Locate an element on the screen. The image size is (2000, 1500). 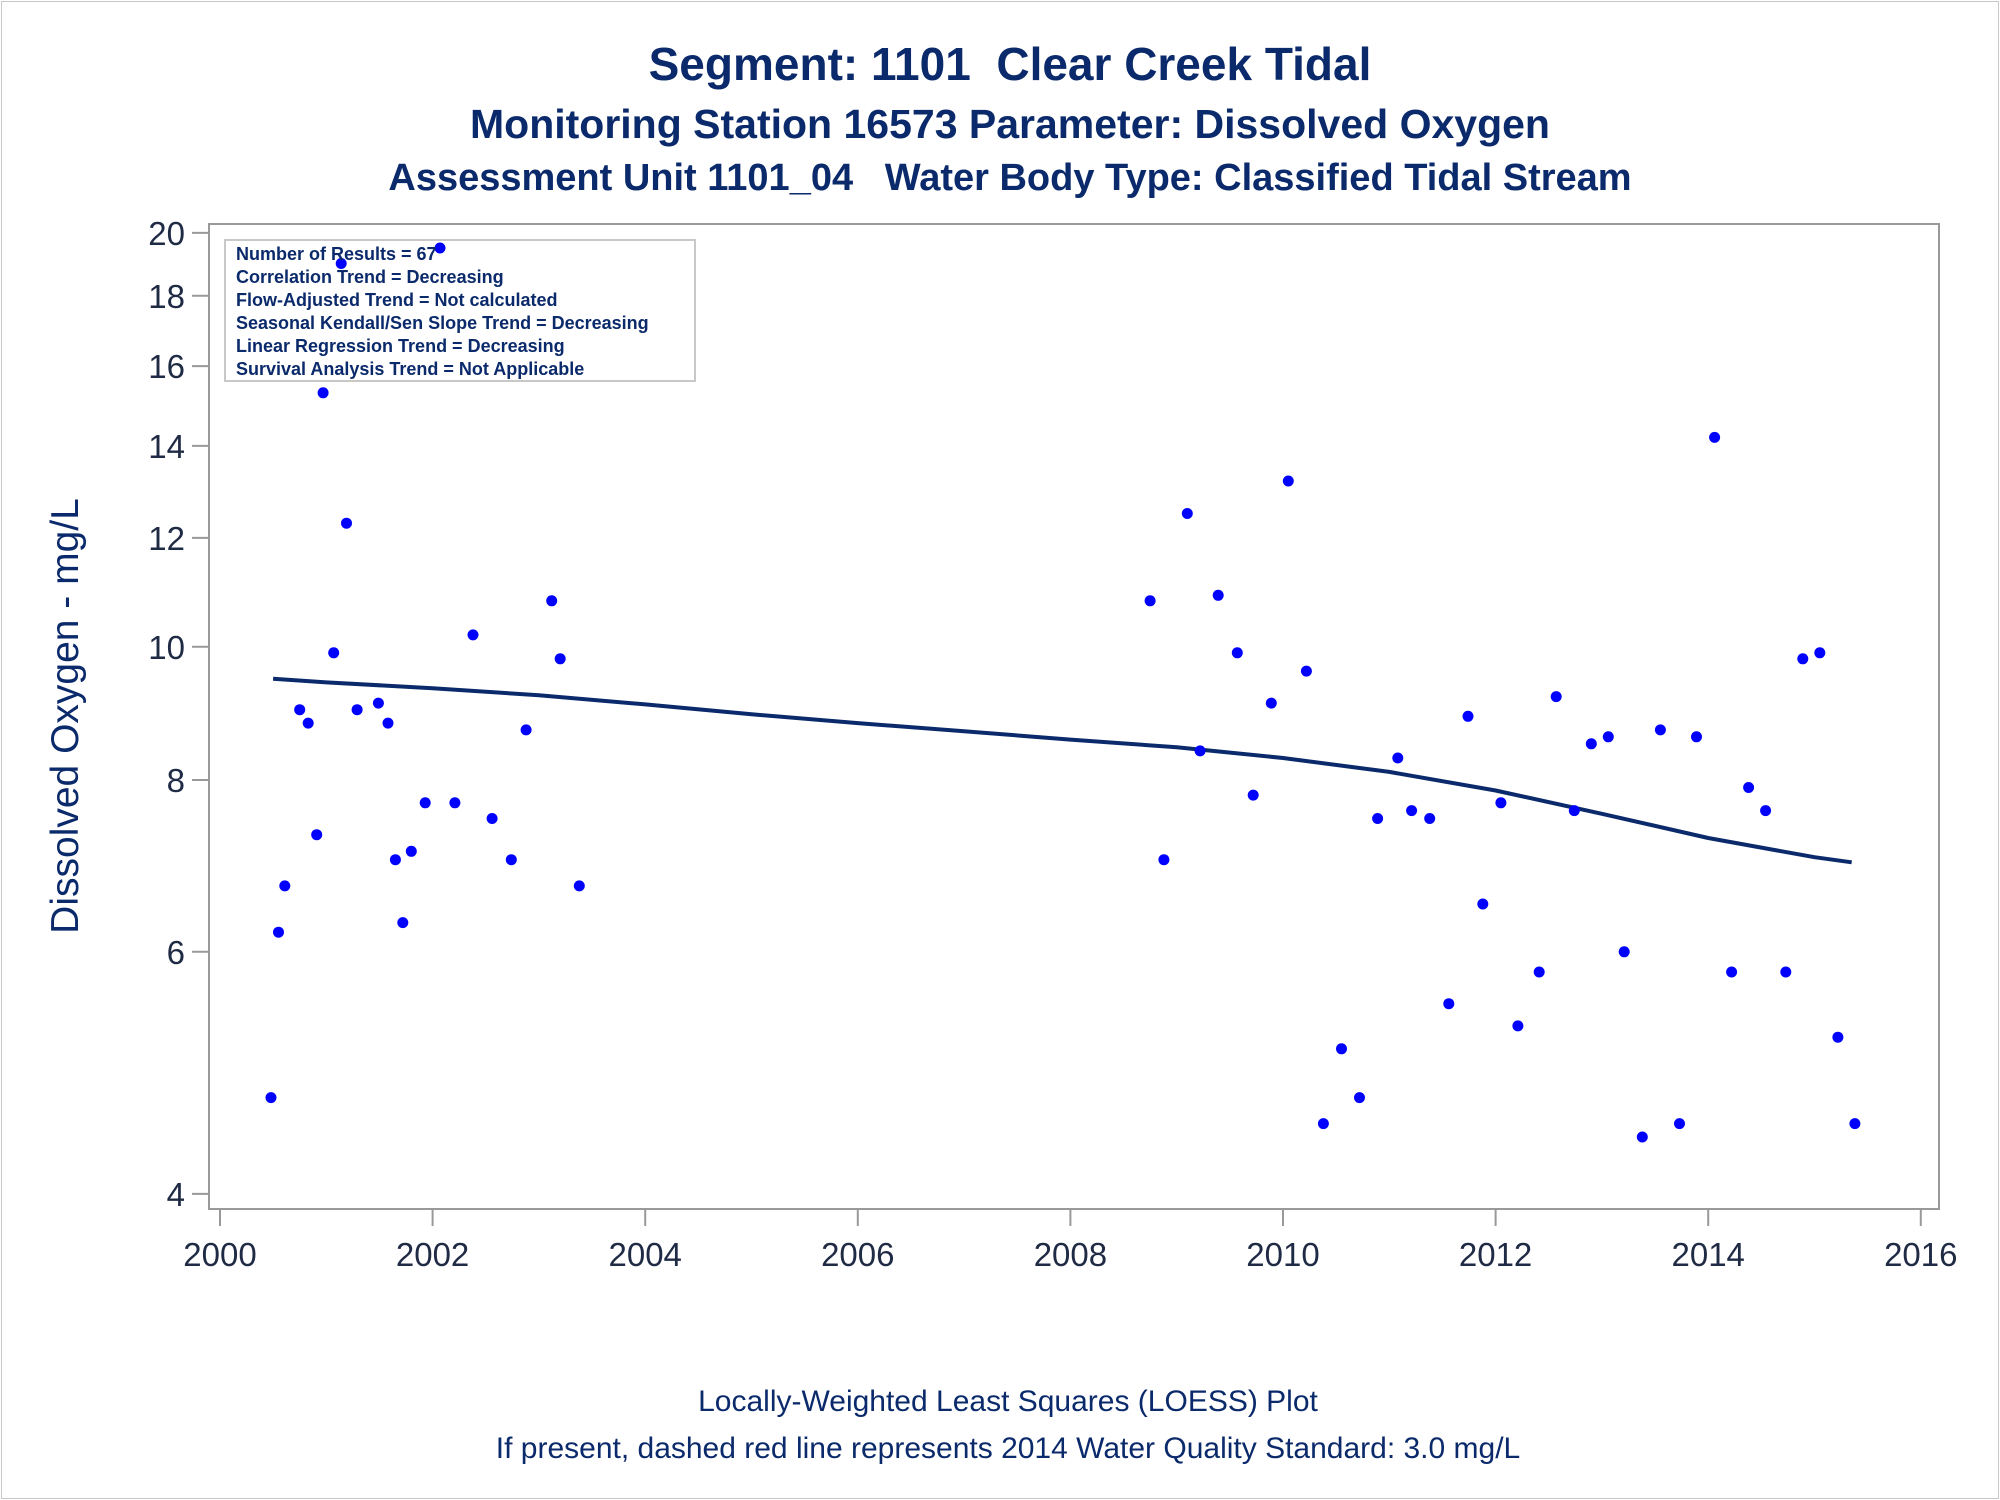
x-tick-label: 2008 is located at coordinates (1070, 1254).